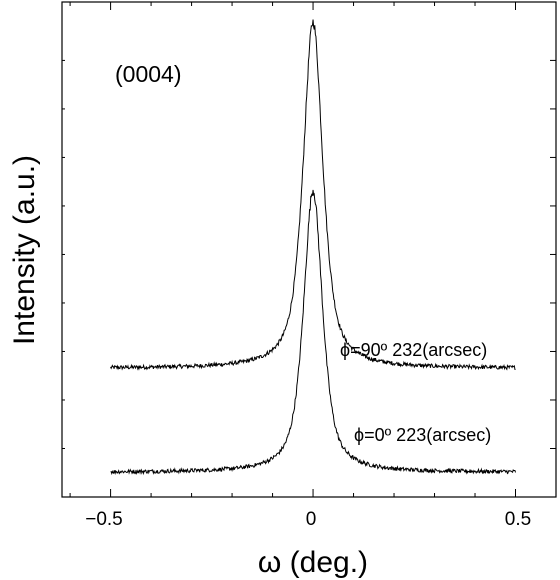 This screenshot has width=560, height=580. I want to click on x-axis-title: ω (deg.), so click(313, 562).